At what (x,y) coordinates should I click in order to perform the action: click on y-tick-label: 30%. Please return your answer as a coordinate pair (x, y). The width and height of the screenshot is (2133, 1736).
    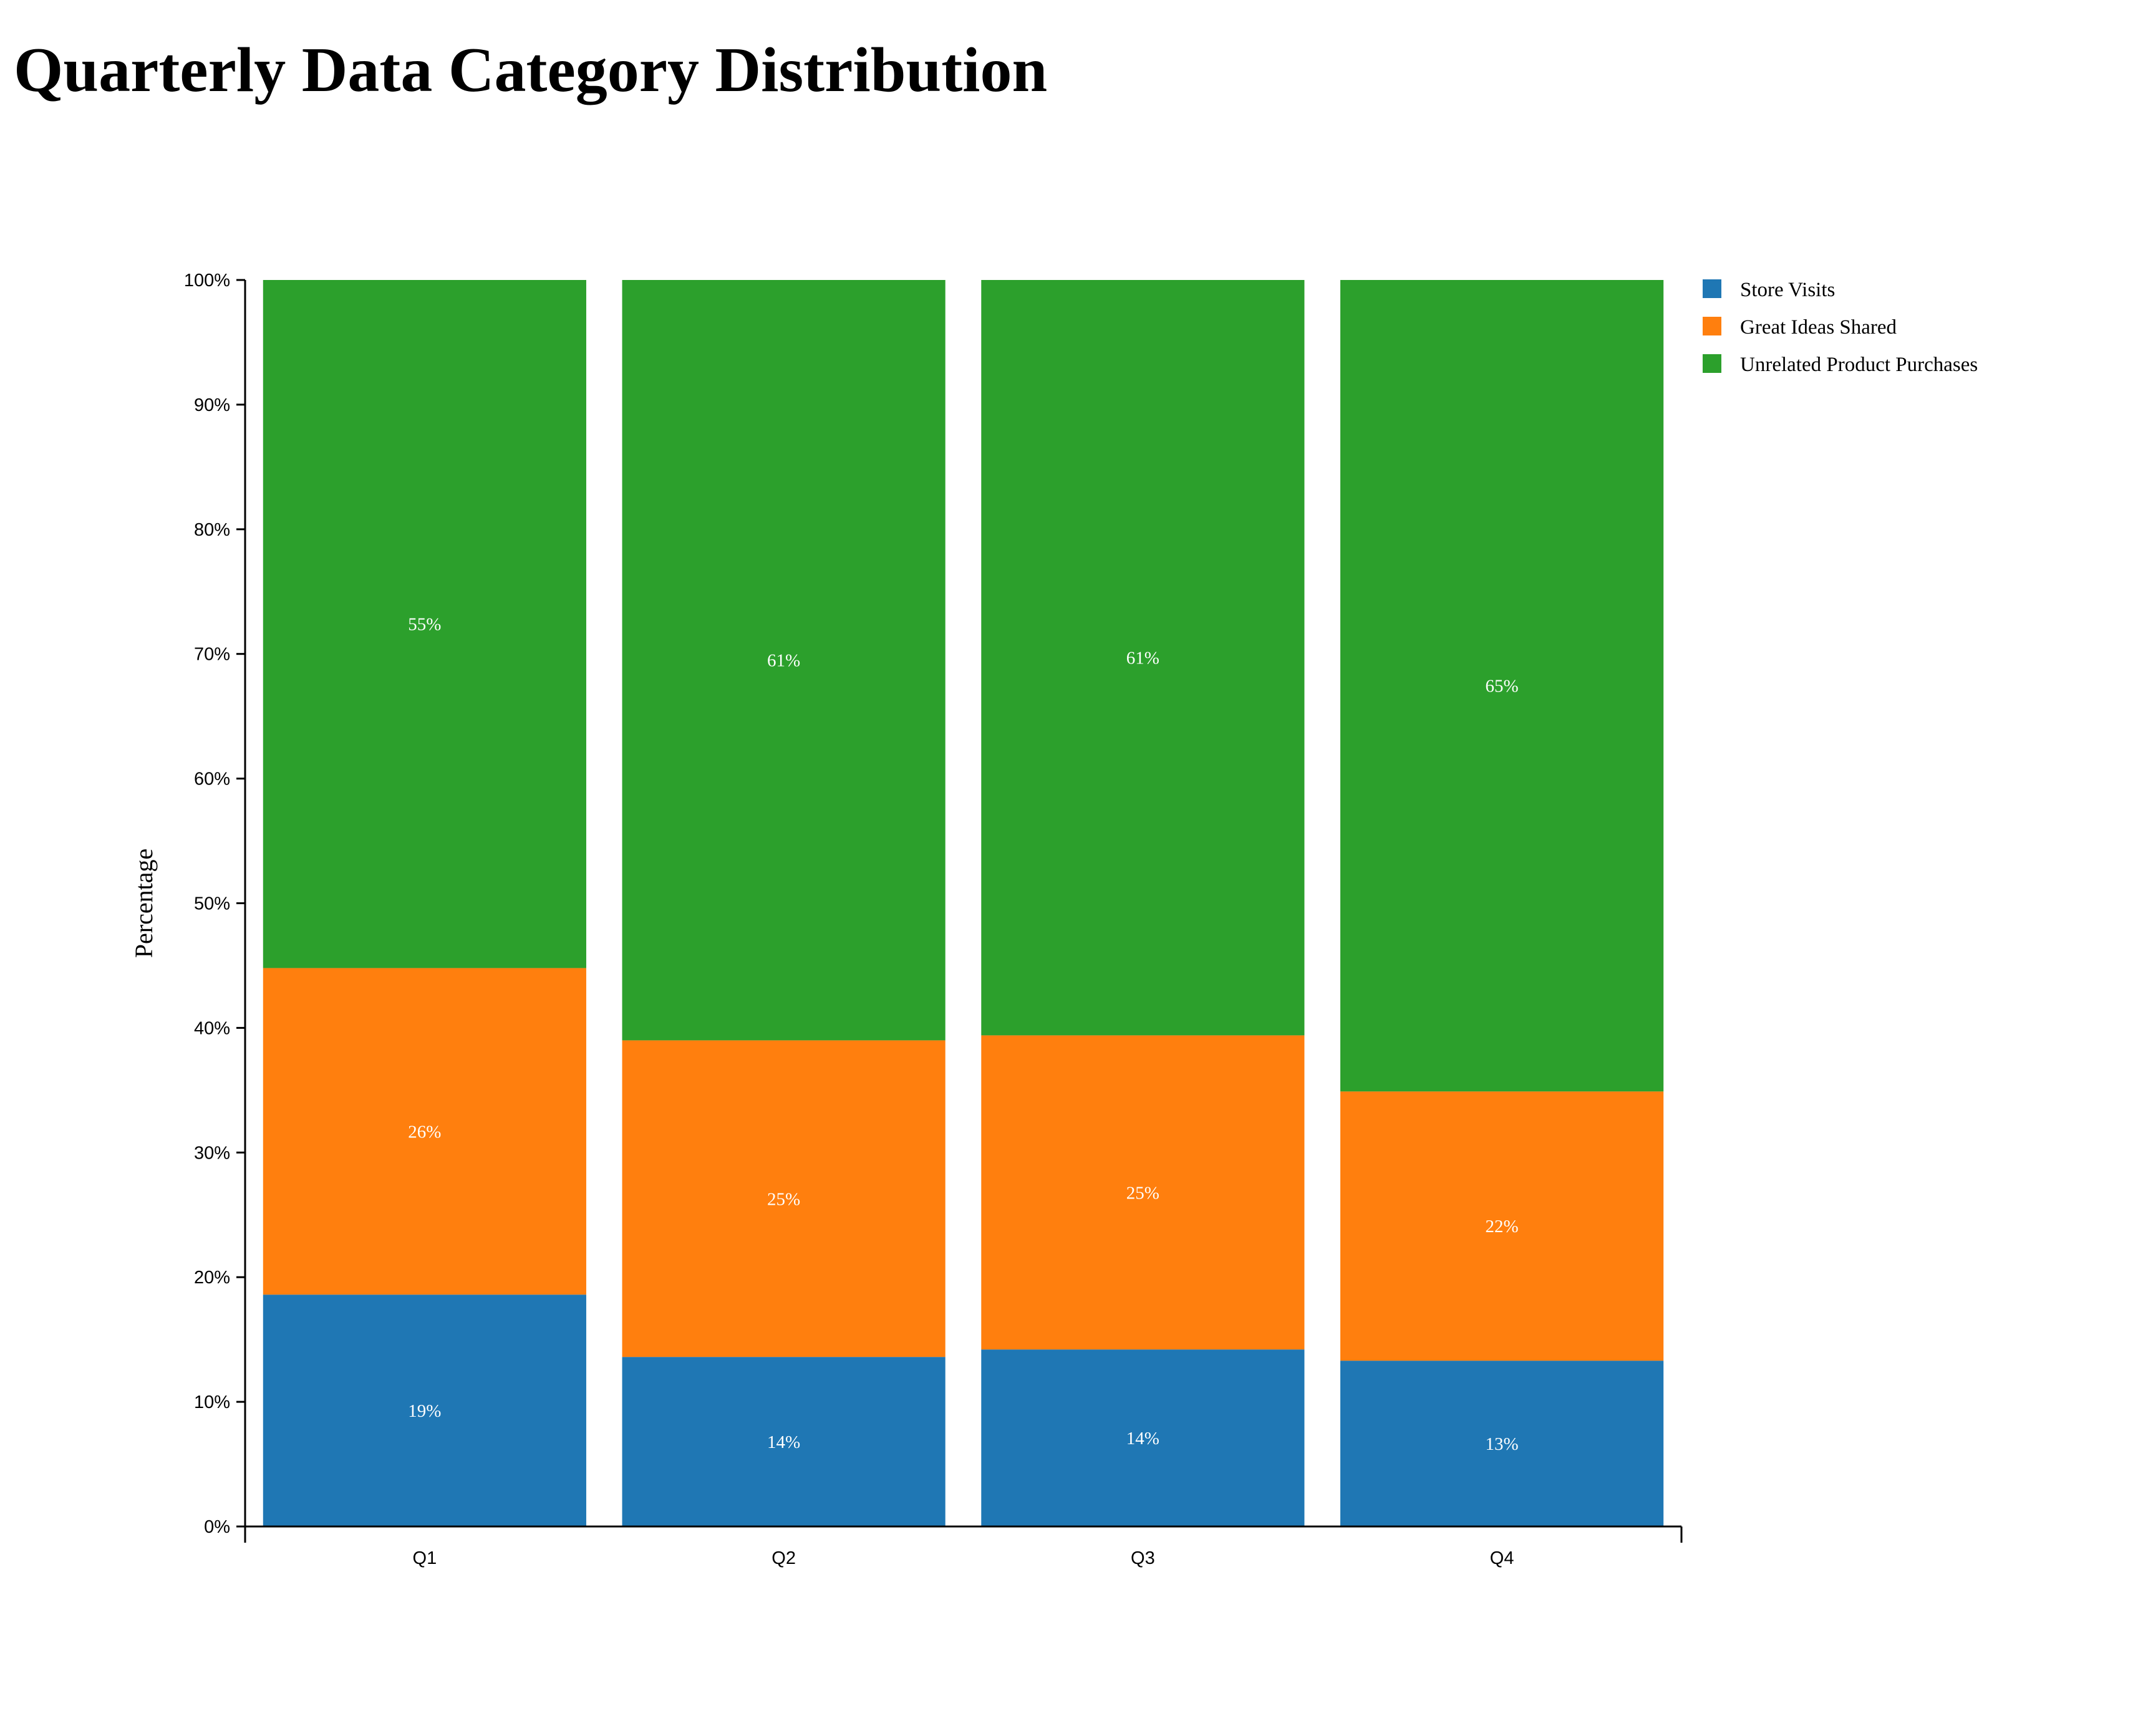
    Looking at the image, I should click on (212, 1153).